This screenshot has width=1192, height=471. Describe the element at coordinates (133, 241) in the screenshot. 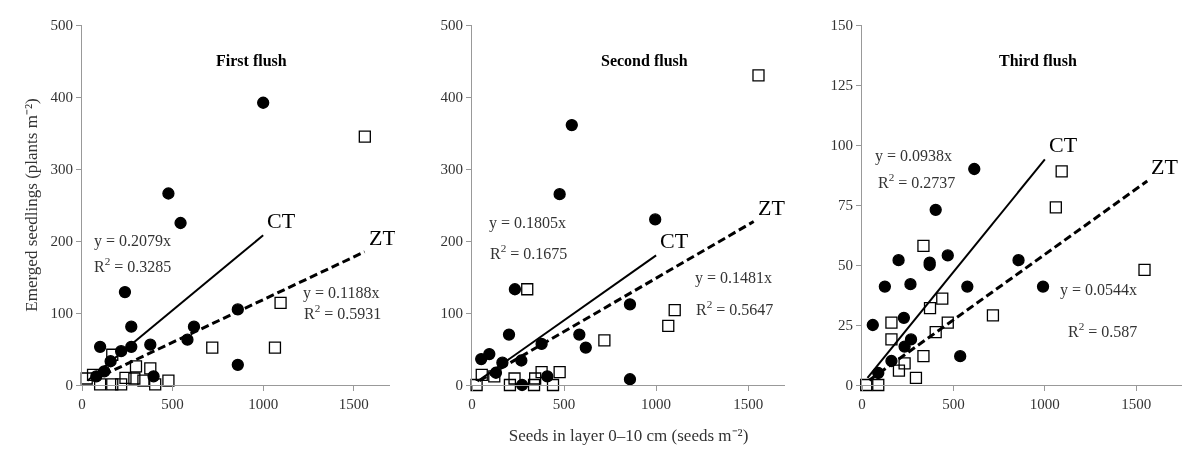

I see `annotation: y = 0.2079x` at that location.